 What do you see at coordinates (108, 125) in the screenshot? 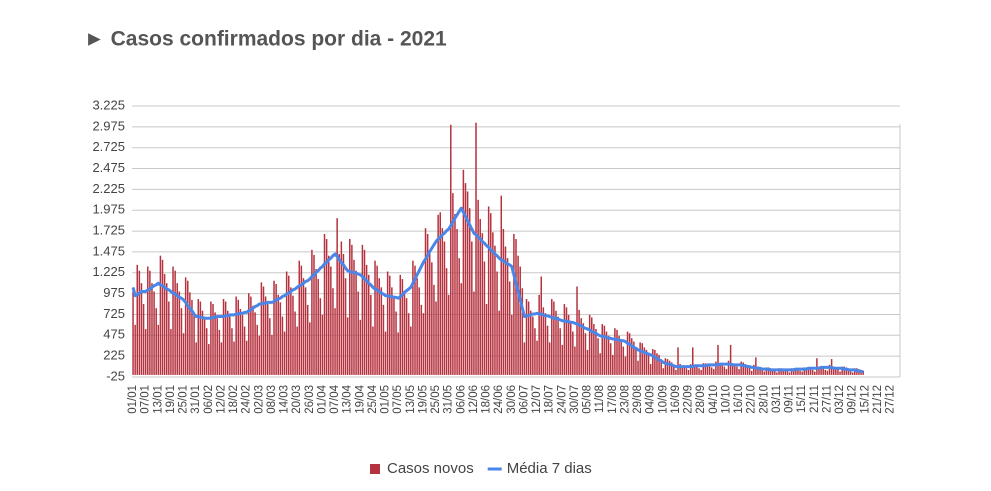
I see `y-tick-label: 2.975` at bounding box center [108, 125].